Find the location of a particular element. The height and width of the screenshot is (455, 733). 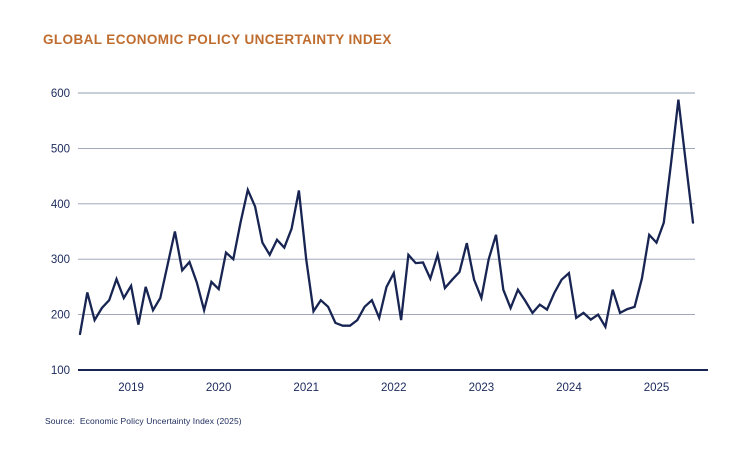

x-tick-label: 2020 is located at coordinates (219, 388).